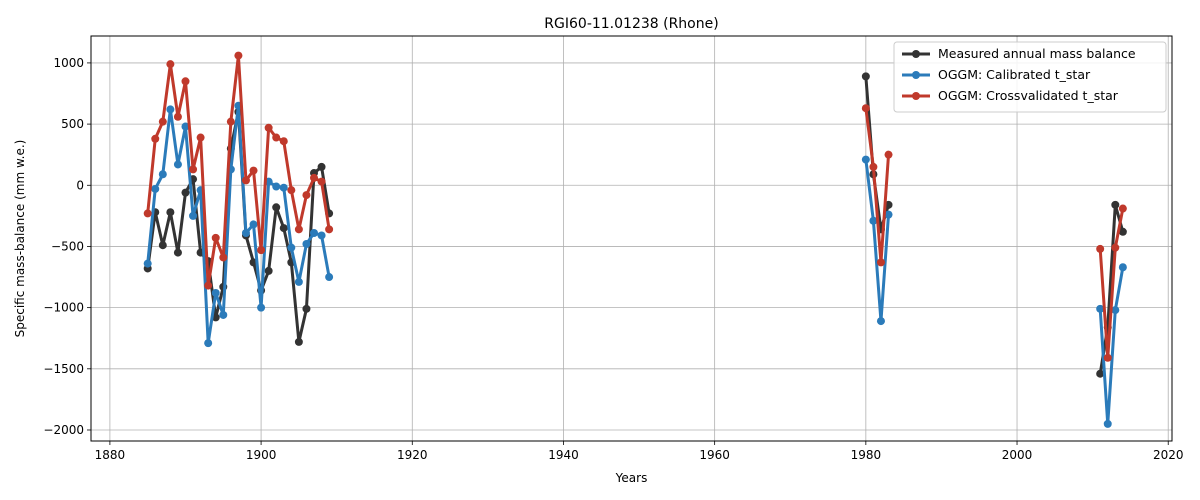 Image resolution: width=1200 pixels, height=500 pixels. What do you see at coordinates (1014, 74) in the screenshot?
I see `legend-label: OGGM: Calibrated t_star` at bounding box center [1014, 74].